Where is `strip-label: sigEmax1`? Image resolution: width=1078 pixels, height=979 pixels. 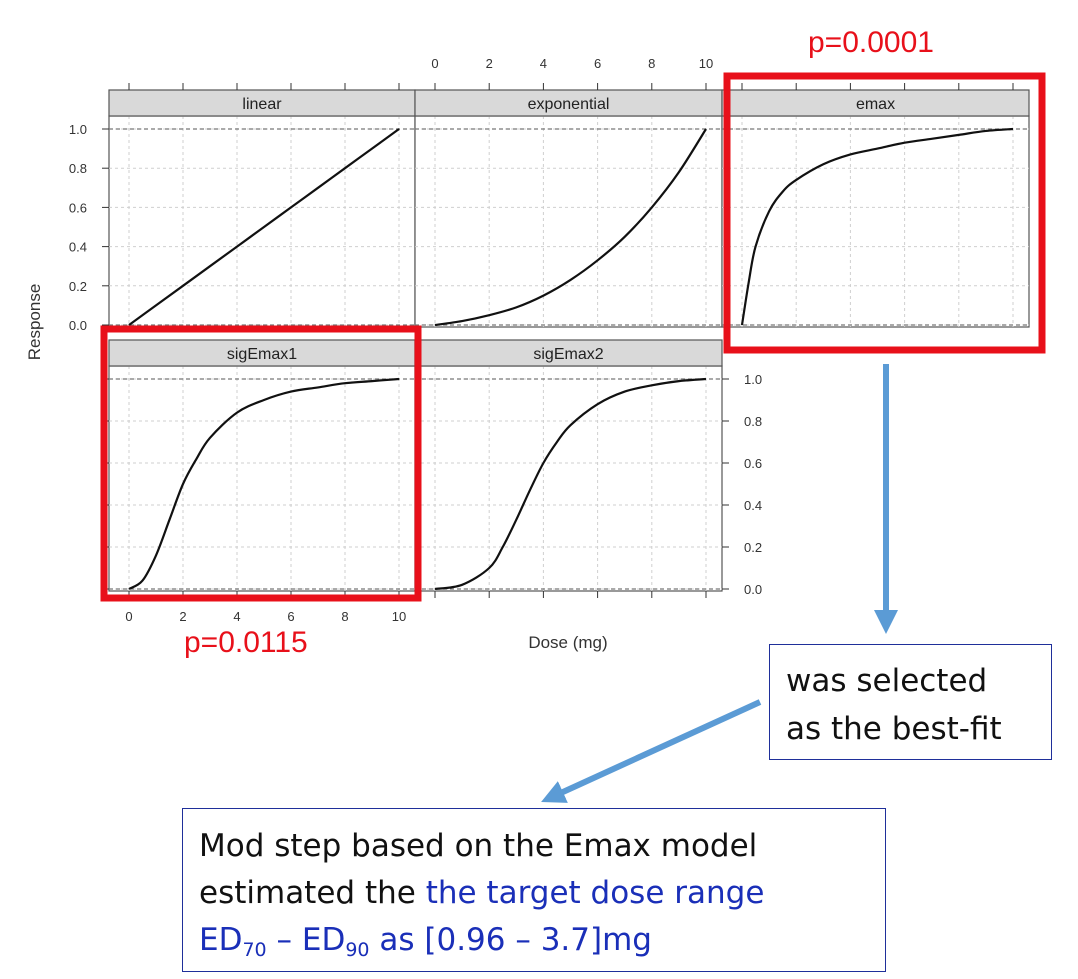
strip-label: sigEmax1 is located at coordinates (262, 354).